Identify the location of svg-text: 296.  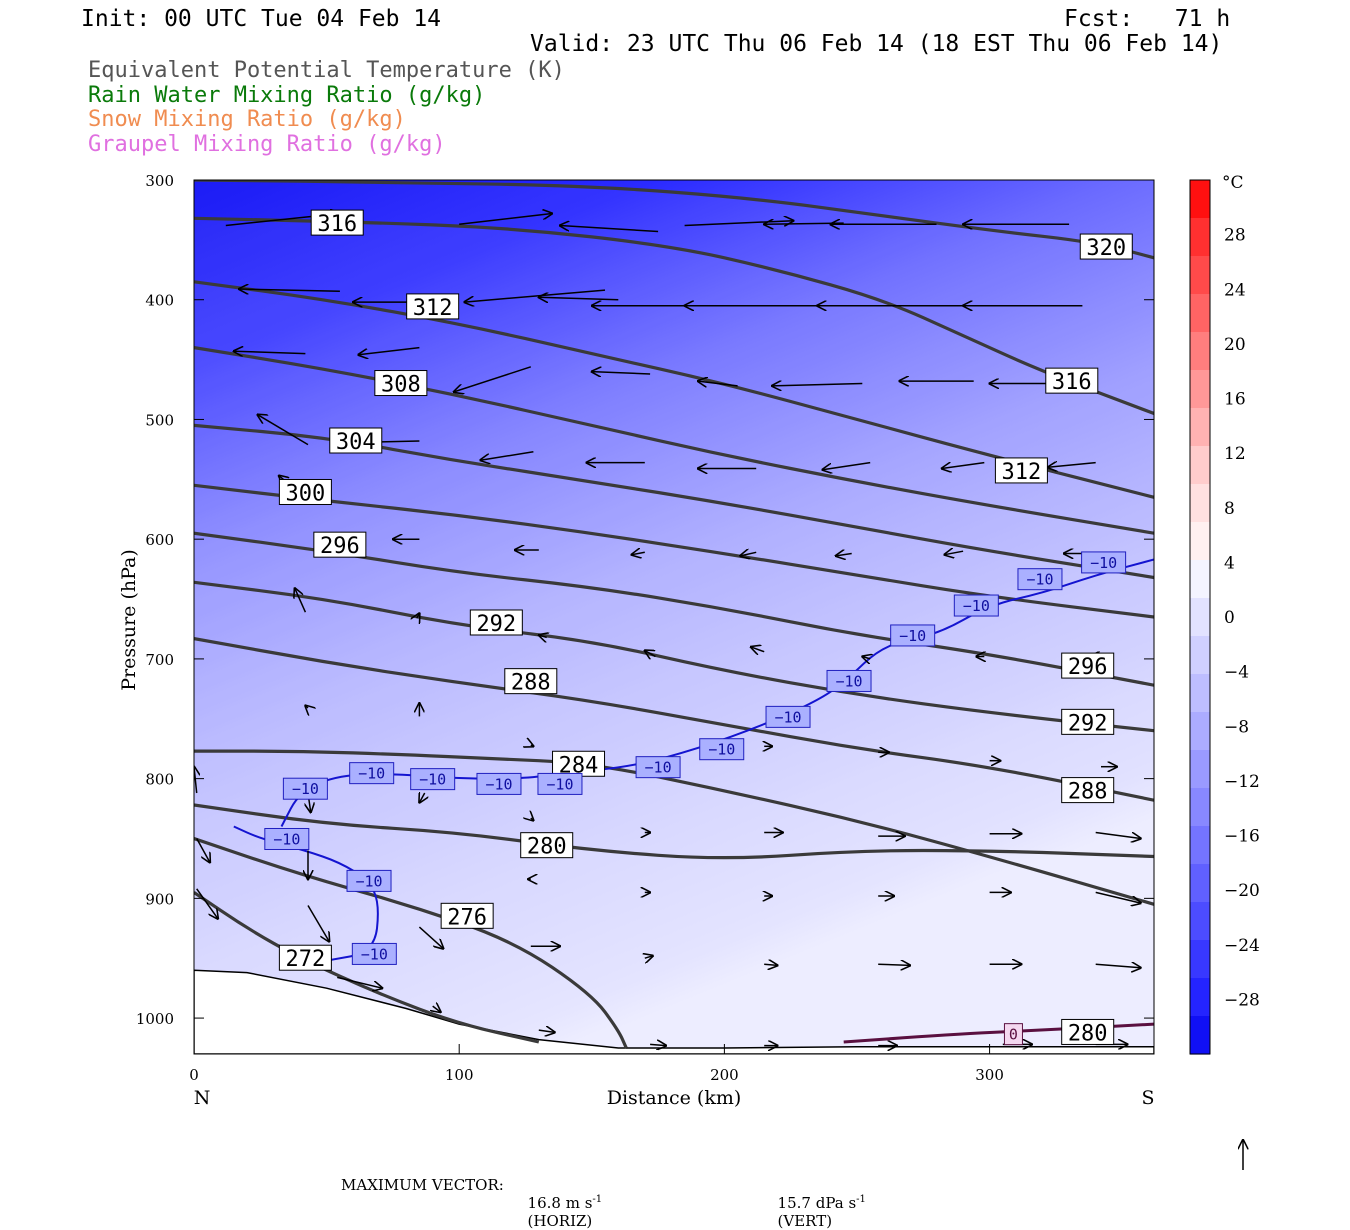
(1088, 667).